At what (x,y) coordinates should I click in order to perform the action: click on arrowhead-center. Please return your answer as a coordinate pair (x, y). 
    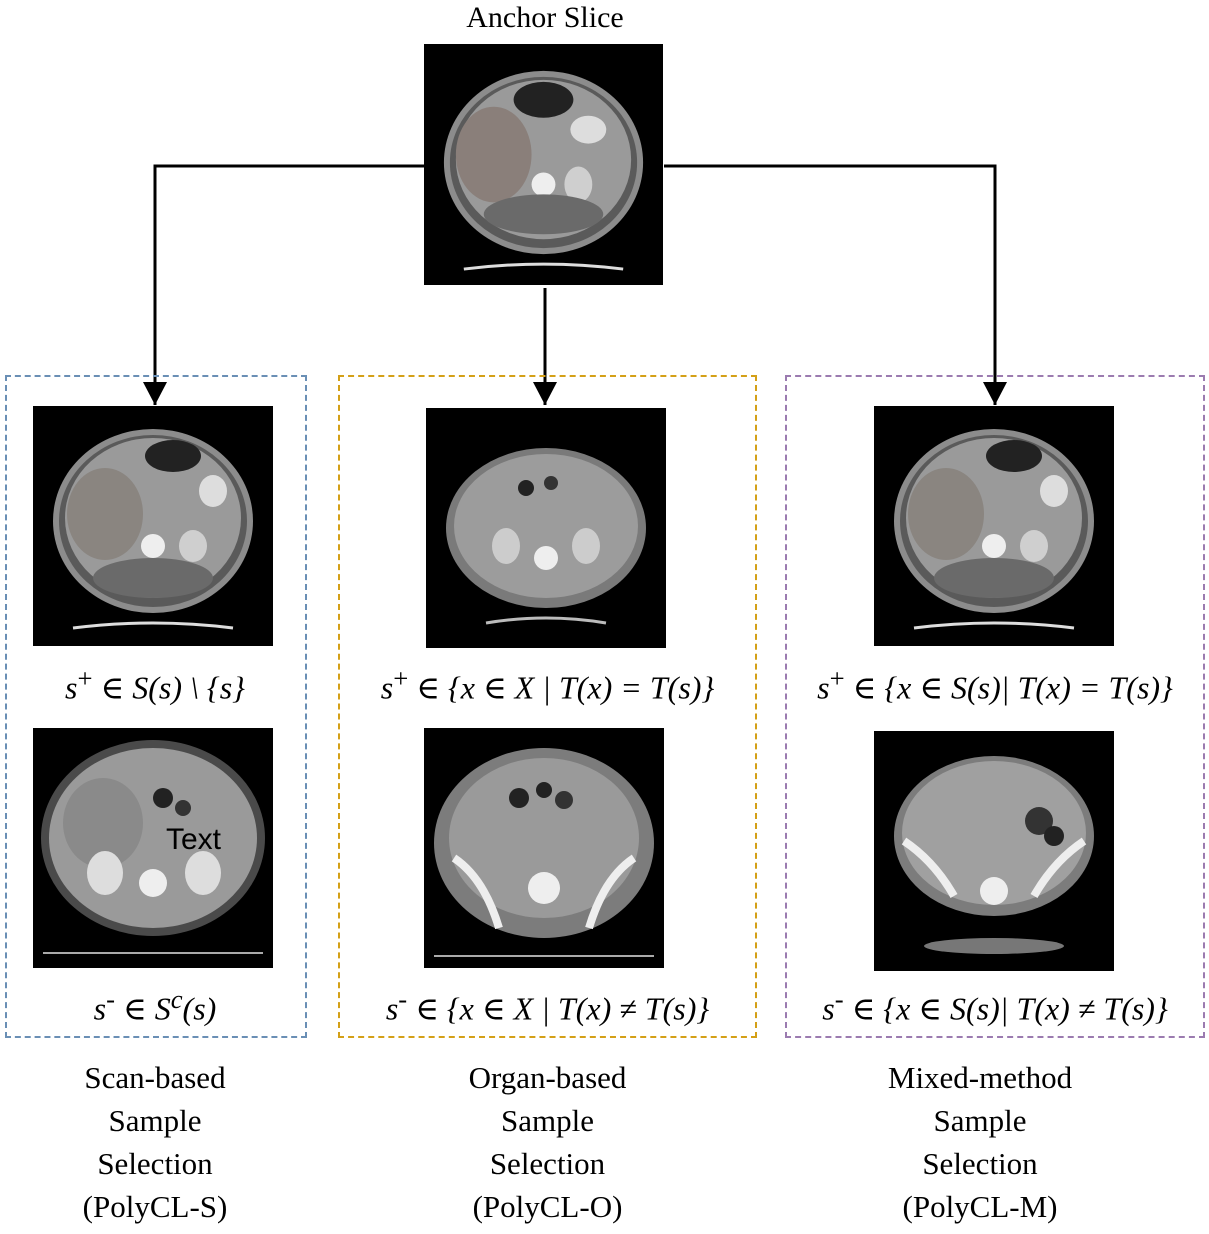
    Looking at the image, I should click on (545, 393).